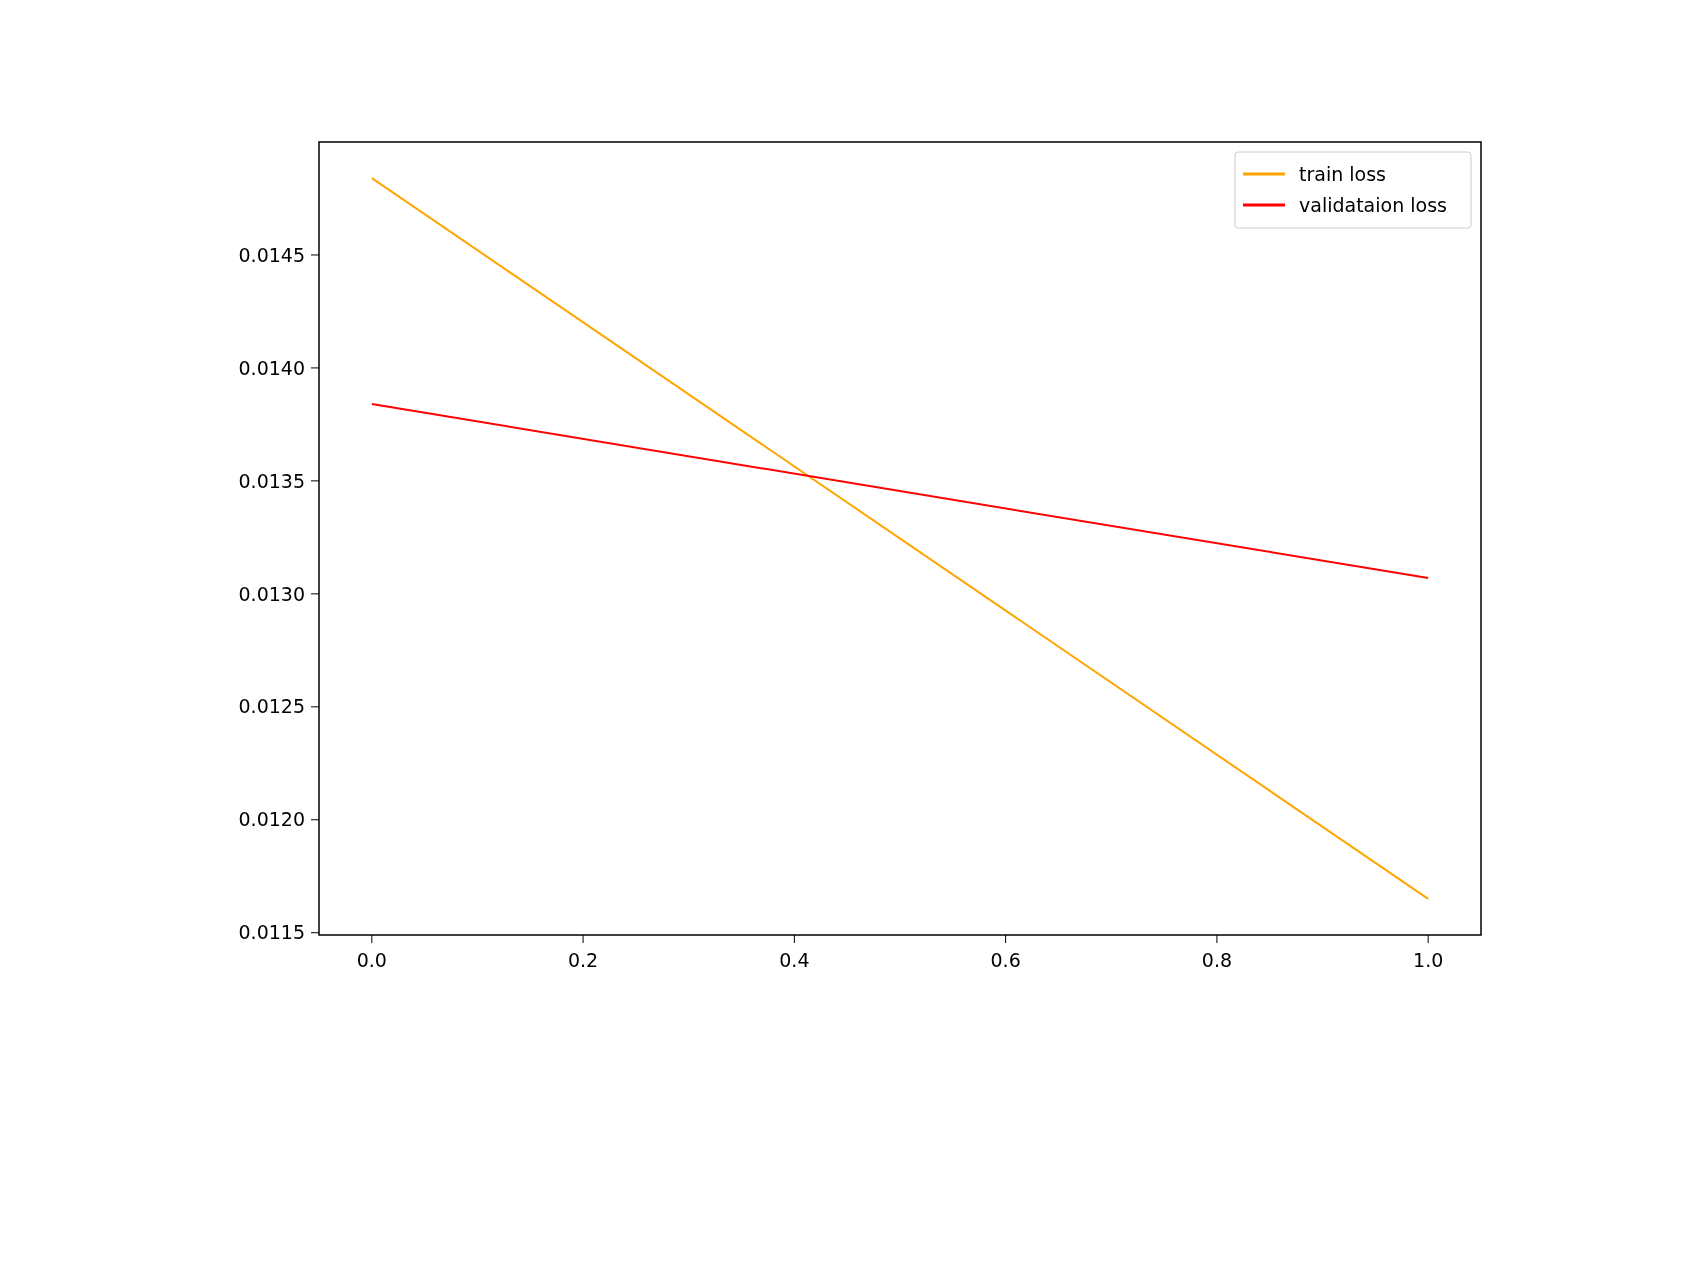 The width and height of the screenshot is (1700, 1267). Describe the element at coordinates (1217, 960) in the screenshot. I see `x-tick-label: 0.8` at that location.